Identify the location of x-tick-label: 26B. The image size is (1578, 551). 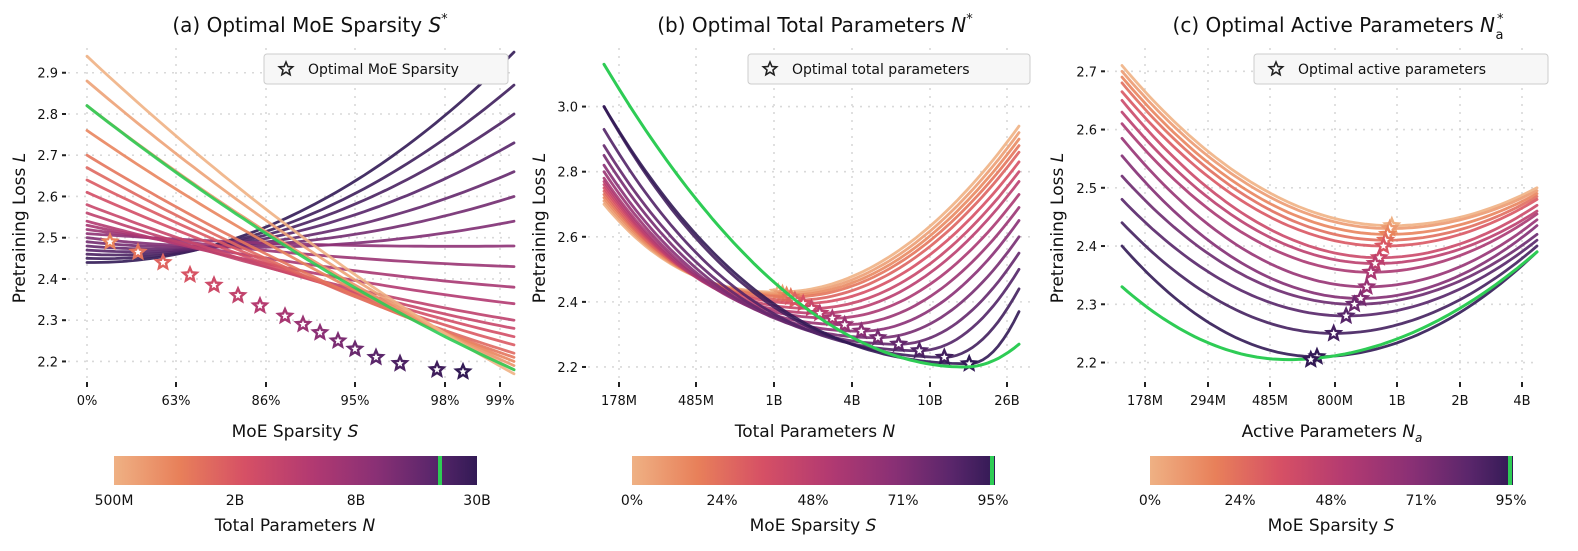
(1006, 401).